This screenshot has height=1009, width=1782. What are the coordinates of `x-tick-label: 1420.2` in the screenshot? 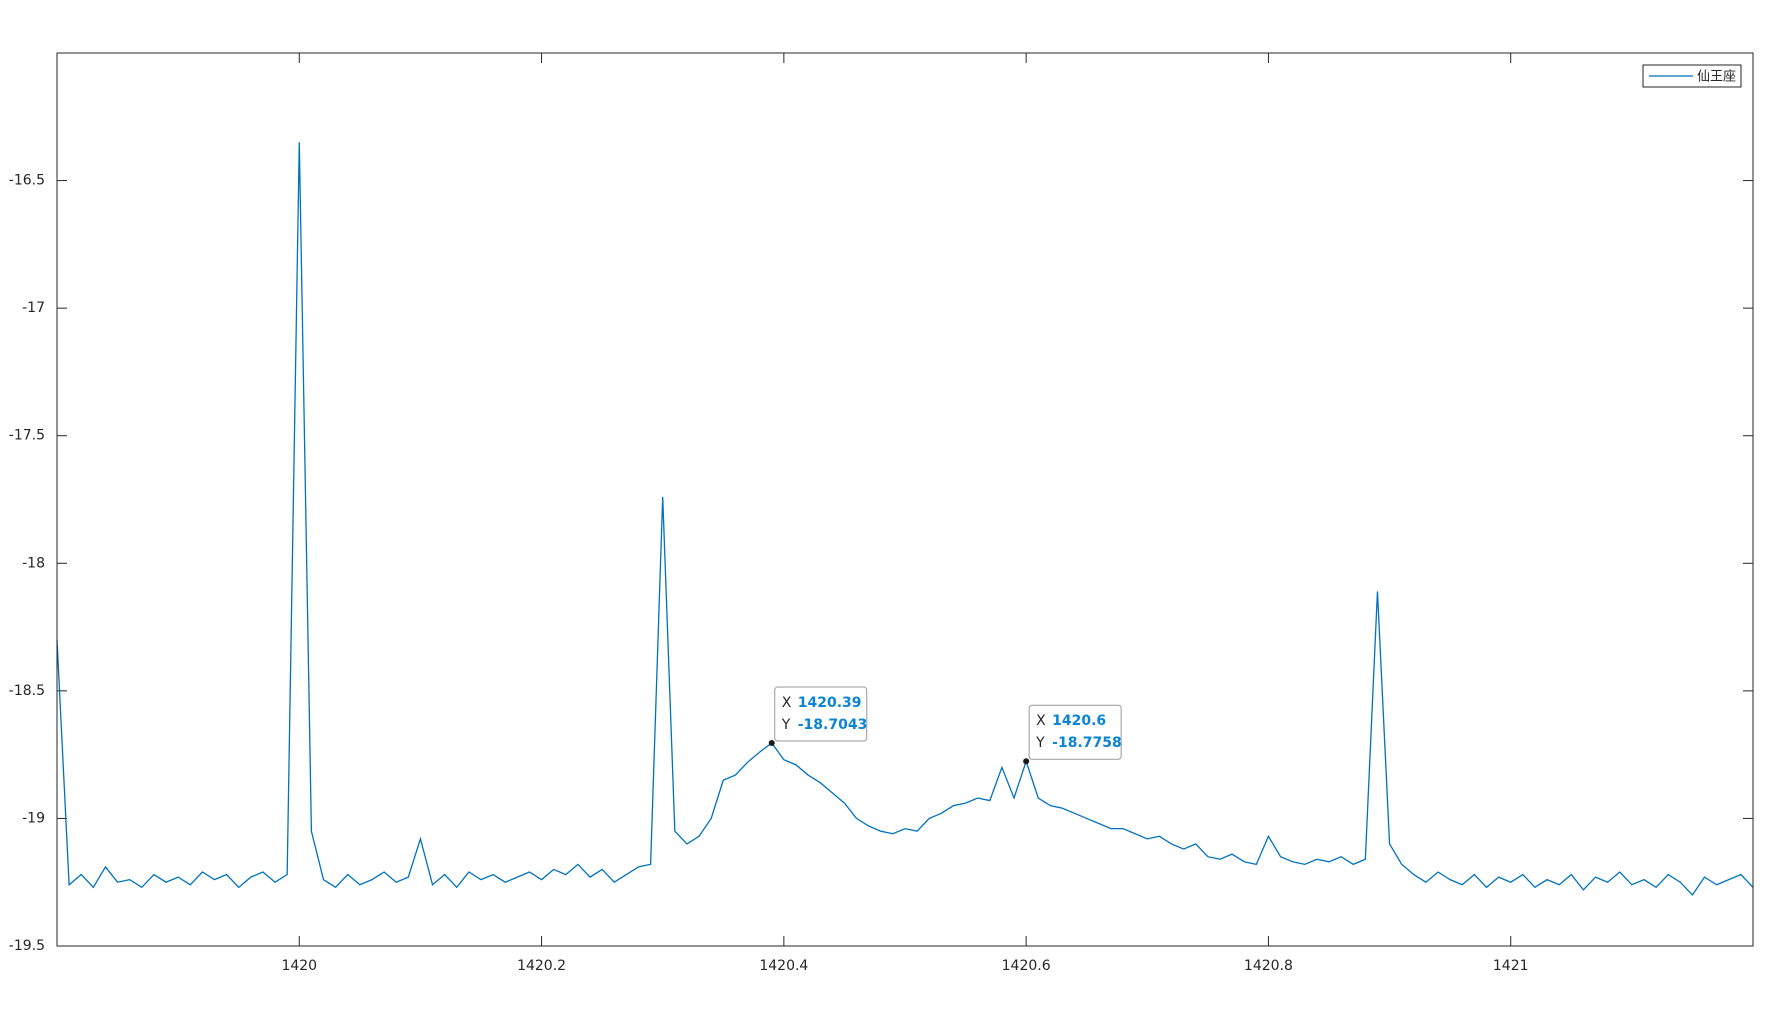 It's located at (541, 966).